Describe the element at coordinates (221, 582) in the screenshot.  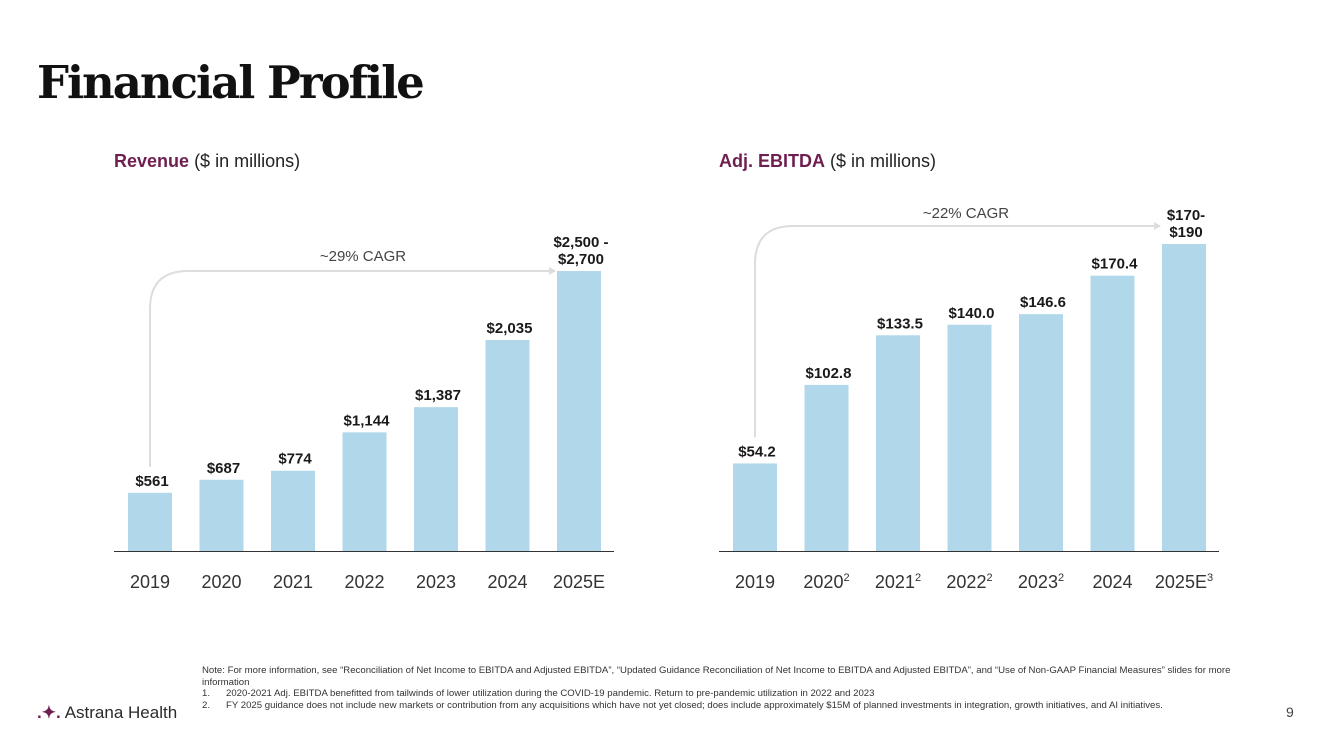
I see `revenue-tick-2020: 2020` at that location.